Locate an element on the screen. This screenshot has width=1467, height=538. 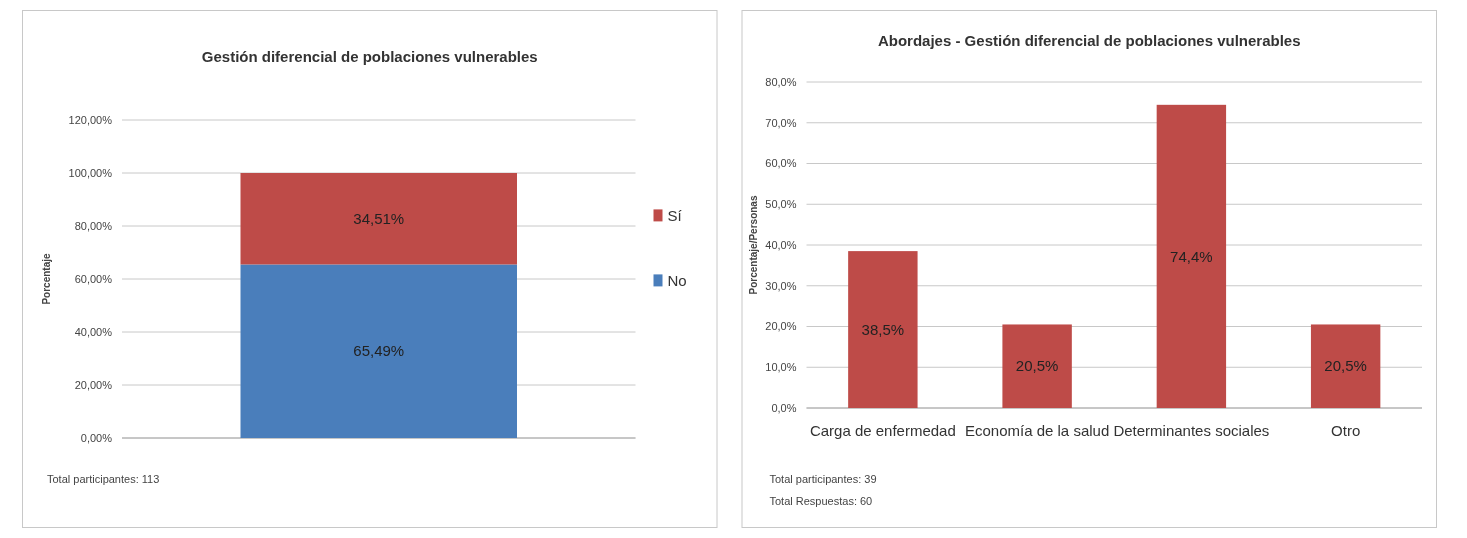
y-axis-title: Porcentaje/Personas is located at coordinates (753, 245).